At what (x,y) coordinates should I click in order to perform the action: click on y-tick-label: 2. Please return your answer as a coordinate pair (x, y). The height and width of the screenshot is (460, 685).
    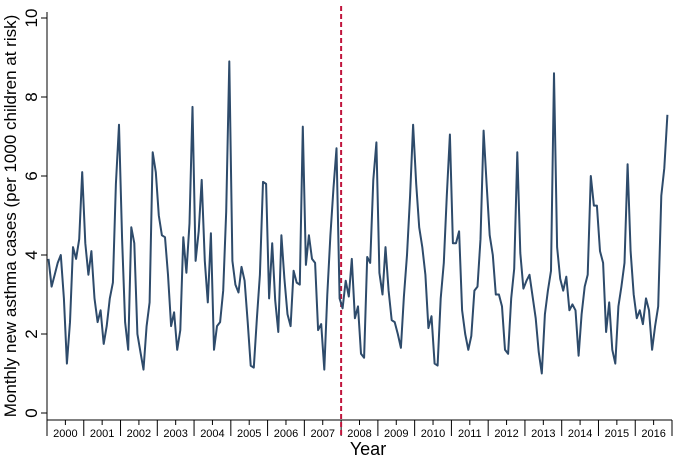
    Looking at the image, I should click on (31, 333).